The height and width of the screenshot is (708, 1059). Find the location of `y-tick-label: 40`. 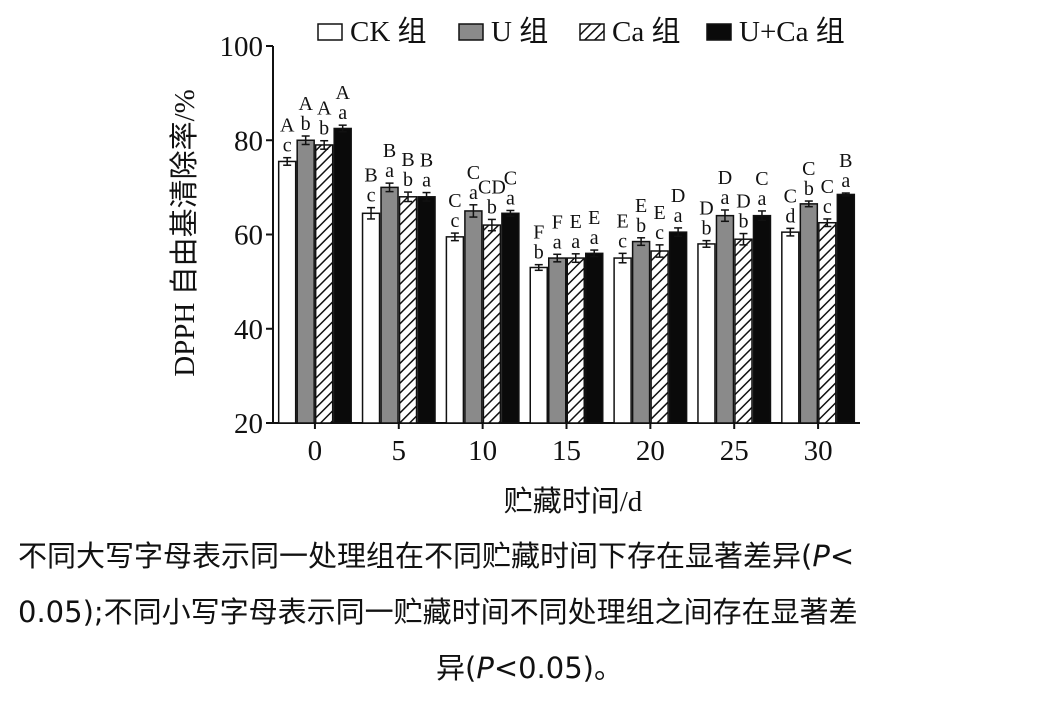

y-tick-label: 40 is located at coordinates (248, 330).